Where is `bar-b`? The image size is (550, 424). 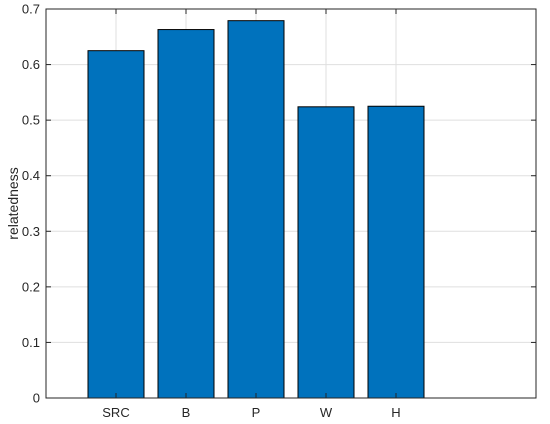
bar-b is located at coordinates (186, 214).